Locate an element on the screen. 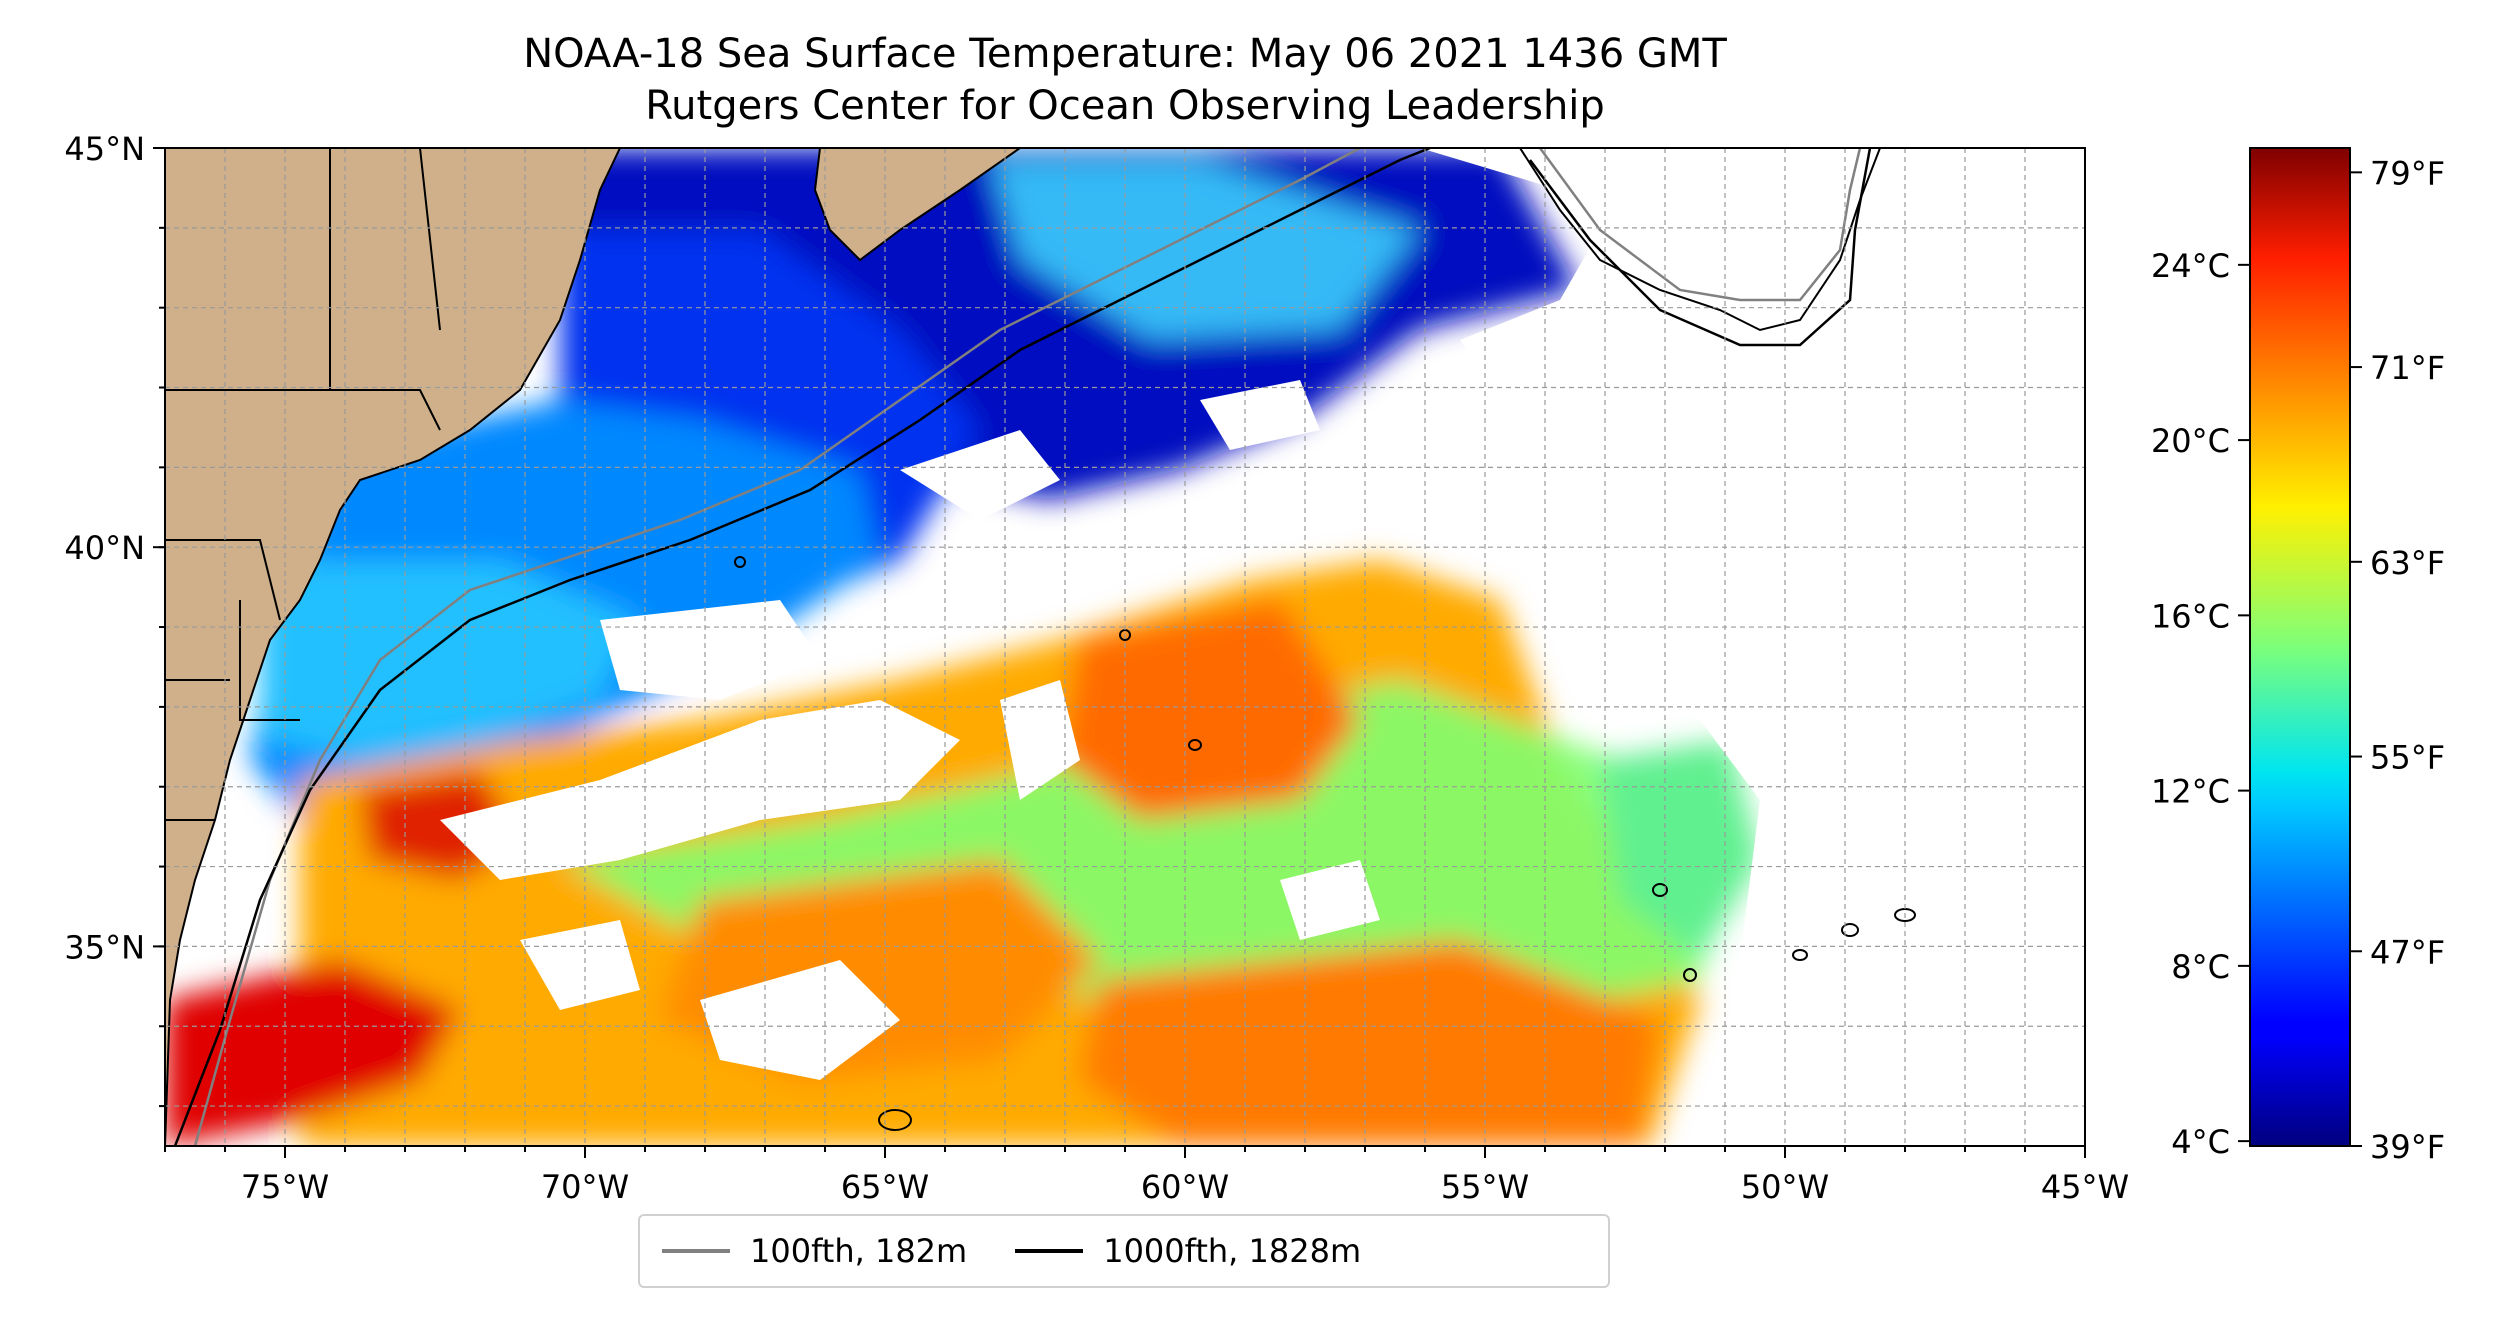  isobath-100fth-newfoundland is located at coordinates (1700, 225).